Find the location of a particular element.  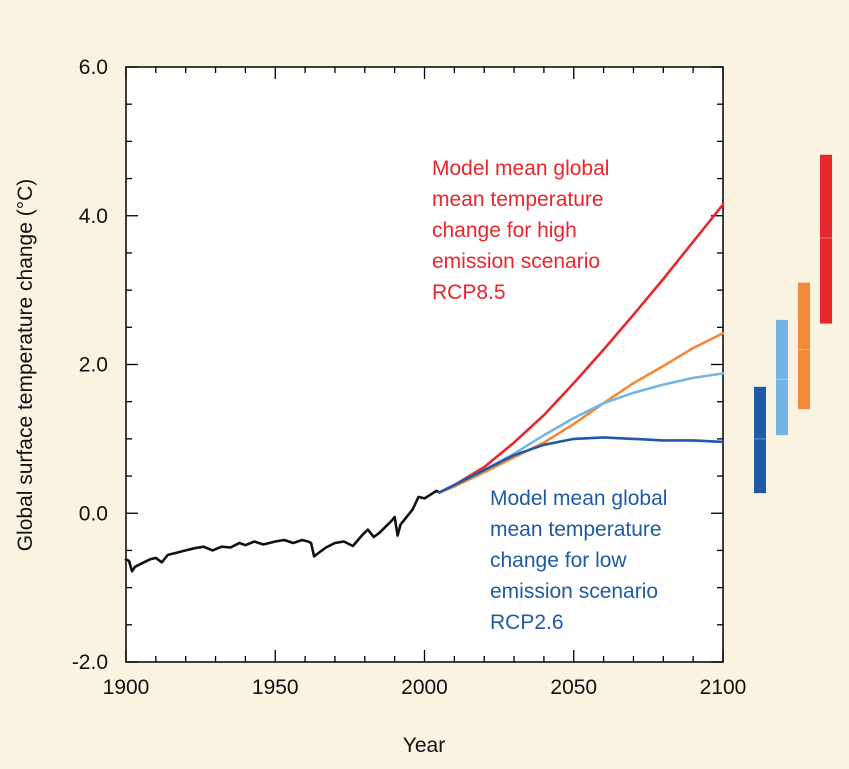

annotation-high-line: Model mean global is located at coordinates (520, 168).